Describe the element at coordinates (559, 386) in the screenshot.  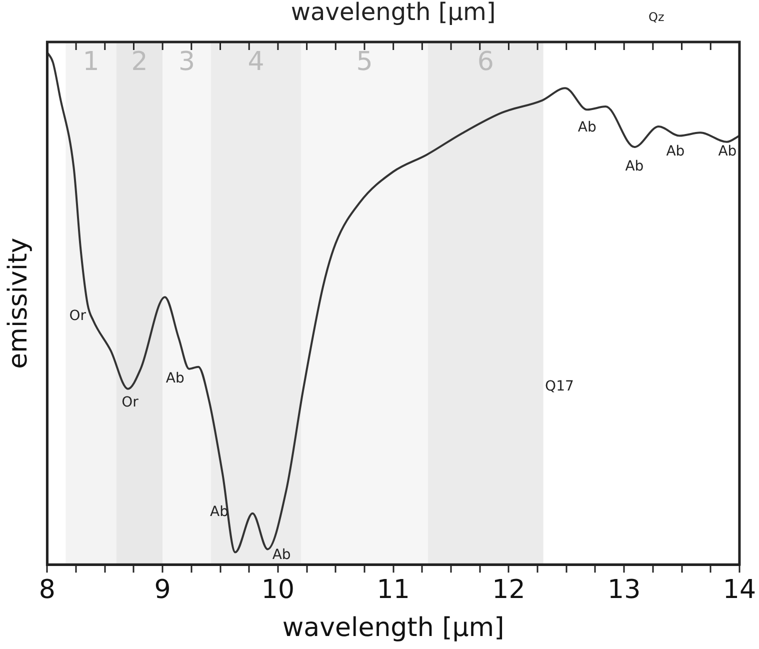
I see `annotation: Q17` at that location.